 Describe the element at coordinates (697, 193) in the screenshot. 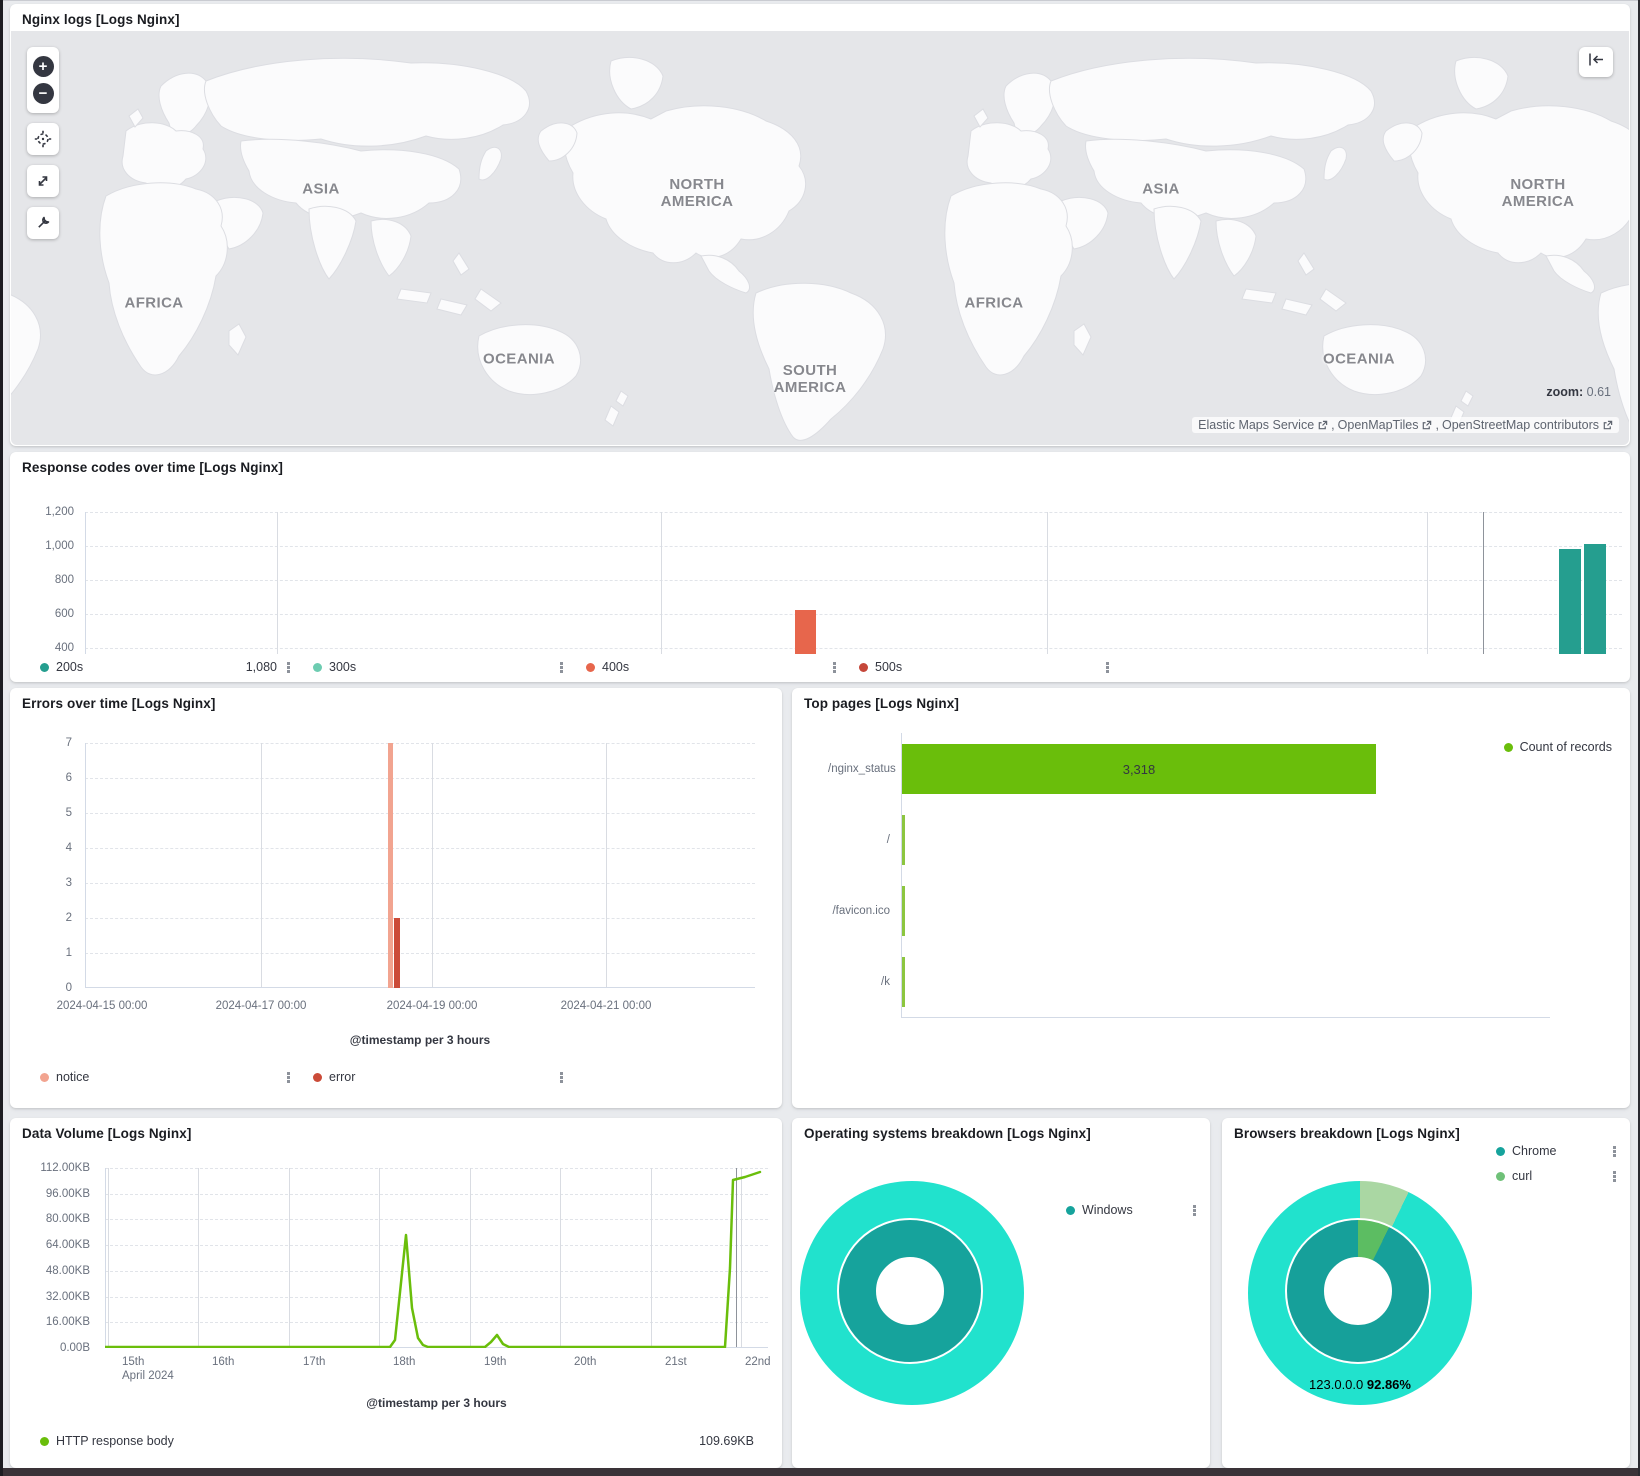

I see `map-label-north-america: NORTH AMERICA` at that location.